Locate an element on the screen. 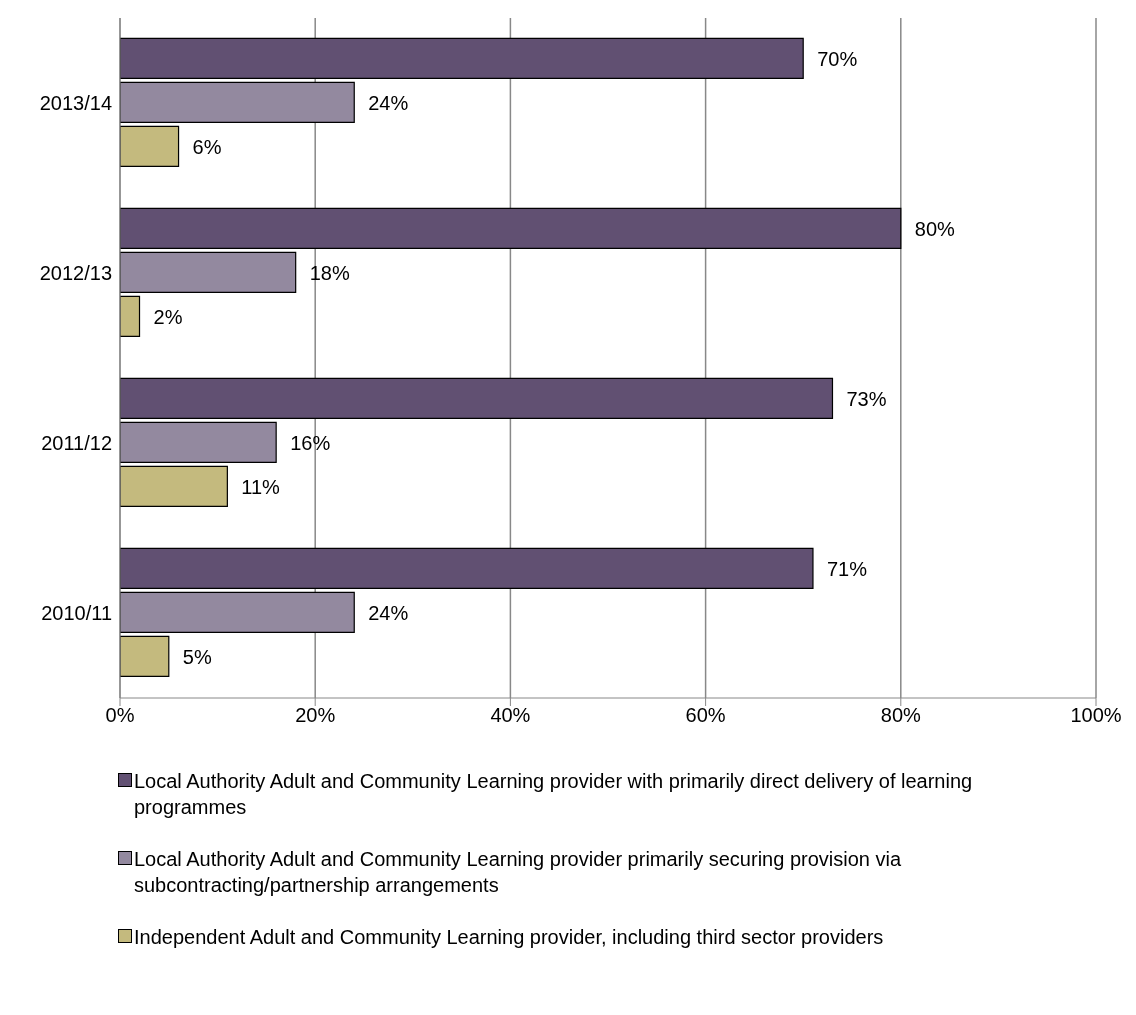 The image size is (1136, 1015). x-tick-label: 0% is located at coordinates (120, 715).